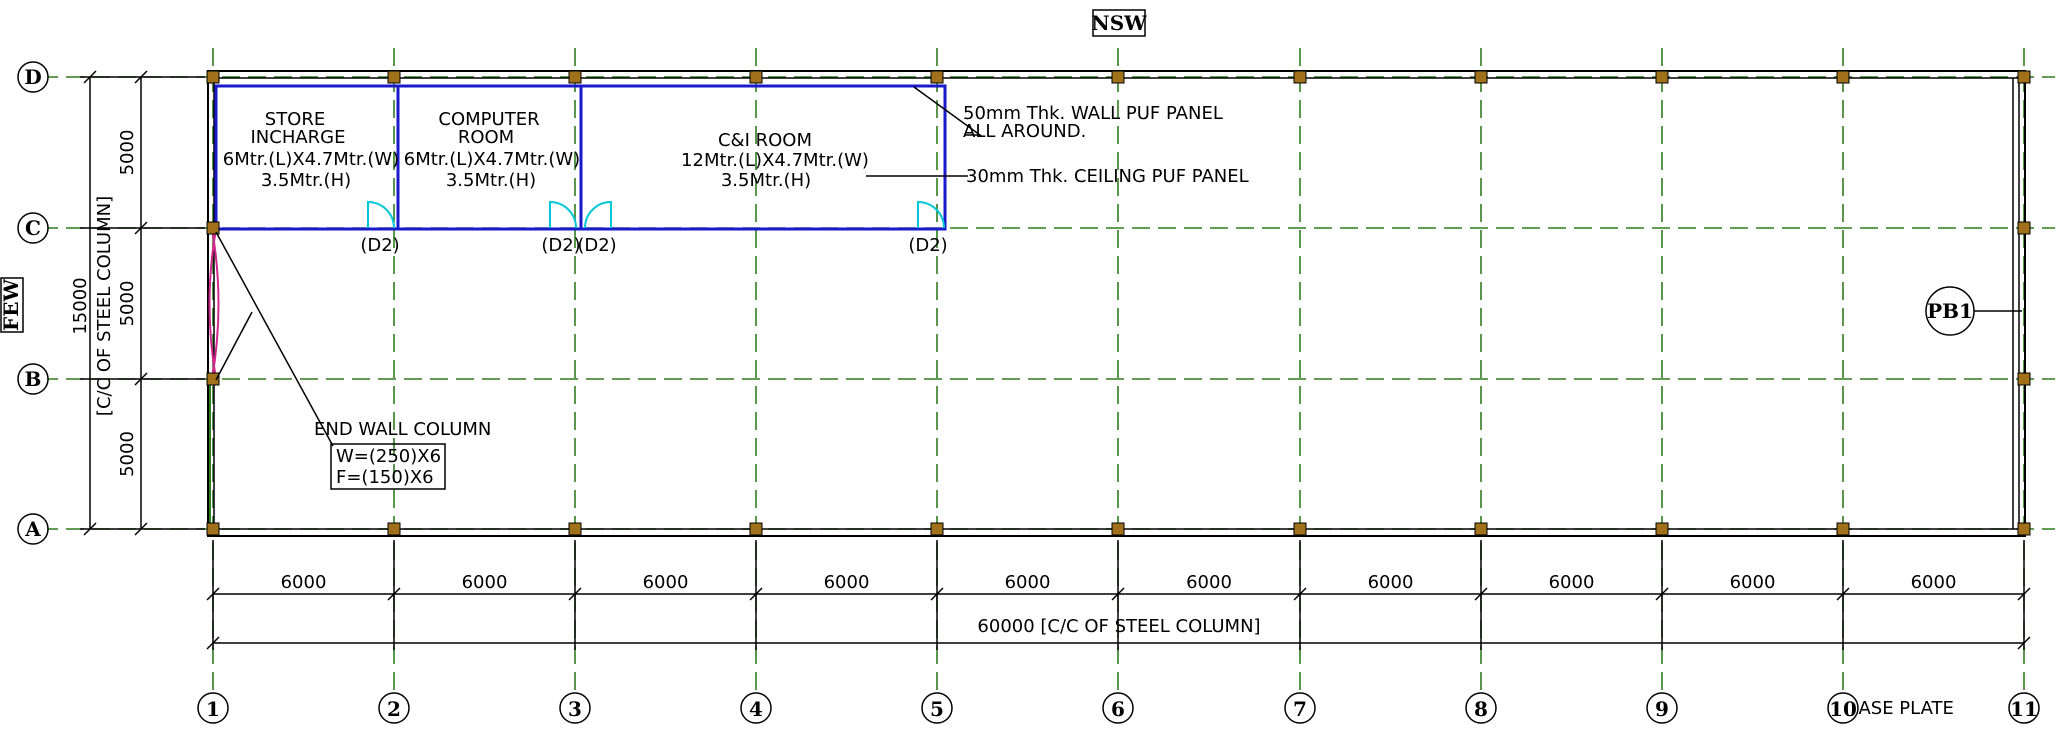  I want to click on row-dimension: 5000, so click(127, 454).